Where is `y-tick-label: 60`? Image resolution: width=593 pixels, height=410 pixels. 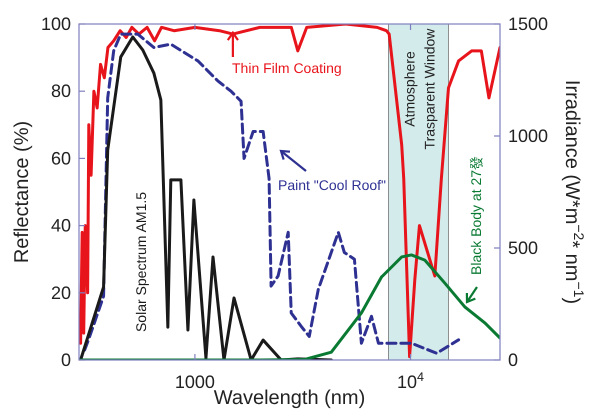 y-tick-label: 60 is located at coordinates (60, 158).